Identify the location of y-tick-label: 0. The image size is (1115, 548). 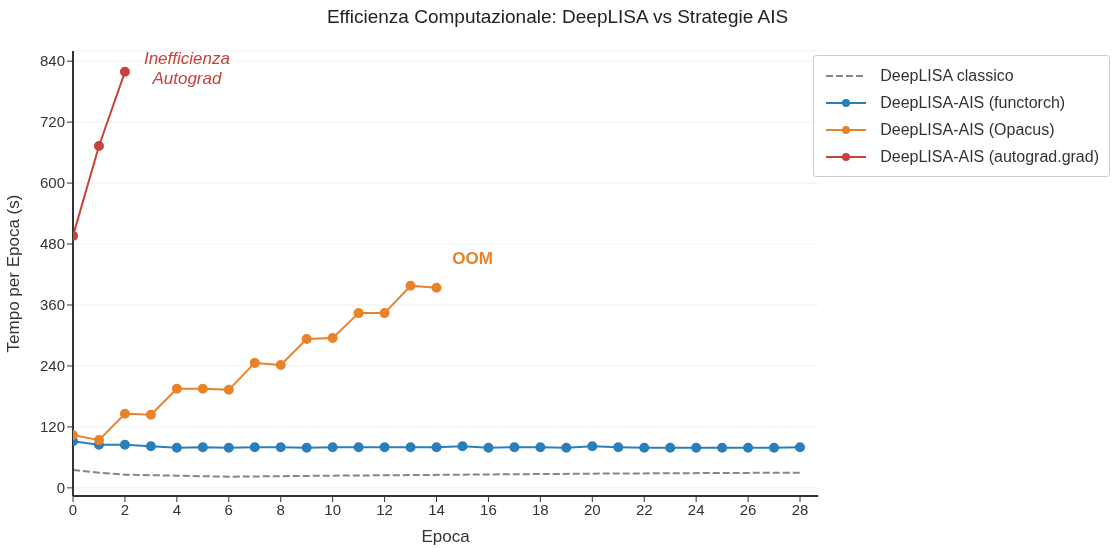
(60, 488).